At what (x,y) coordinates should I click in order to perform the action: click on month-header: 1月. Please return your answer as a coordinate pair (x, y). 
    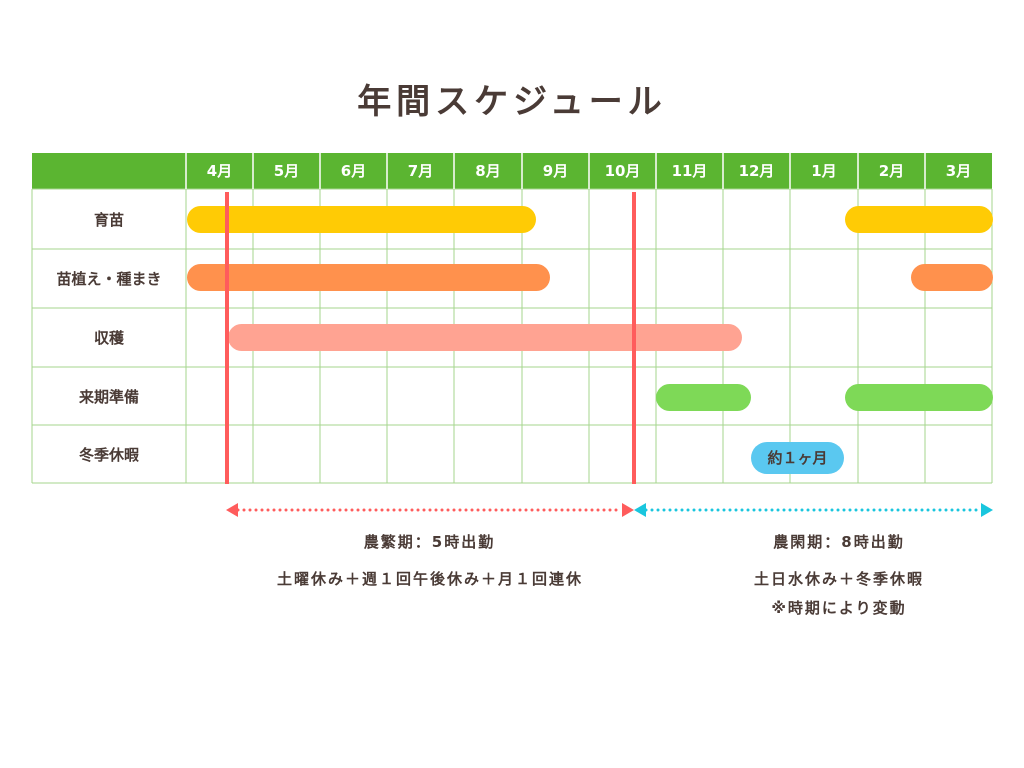
    Looking at the image, I should click on (824, 171).